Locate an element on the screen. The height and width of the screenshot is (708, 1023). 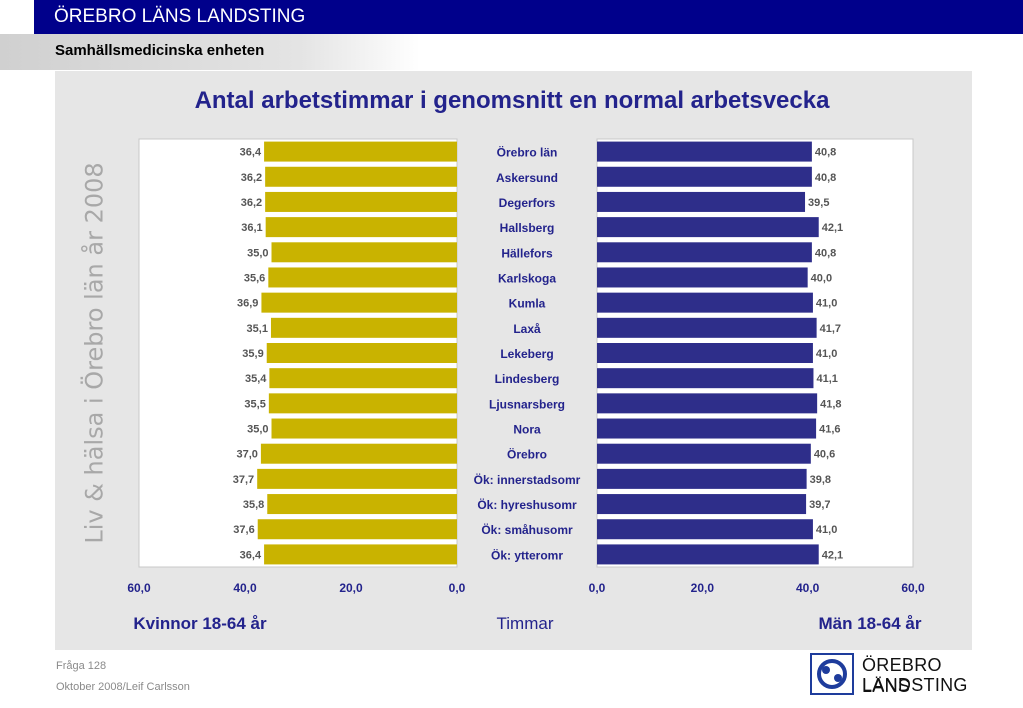
women-value-label: 36,1 is located at coordinates (251, 228).